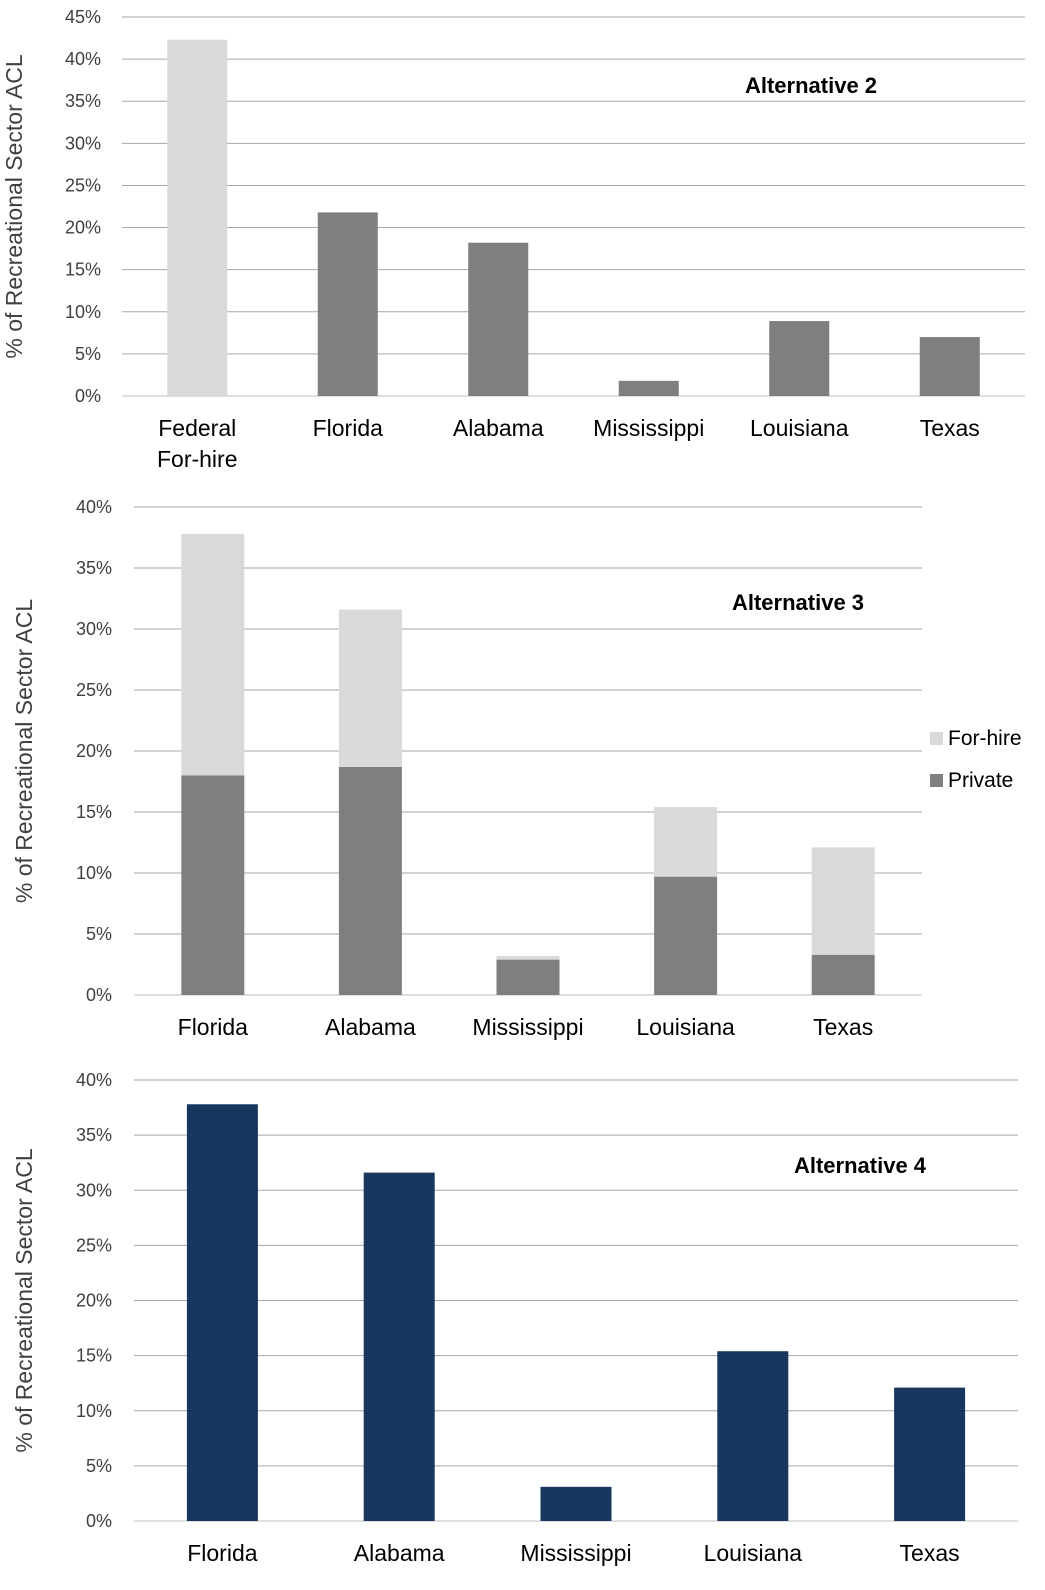 Image resolution: width=1045 pixels, height=1590 pixels. Describe the element at coordinates (648, 428) in the screenshot. I see `chart1-x-tick-label: Mississippi` at that location.